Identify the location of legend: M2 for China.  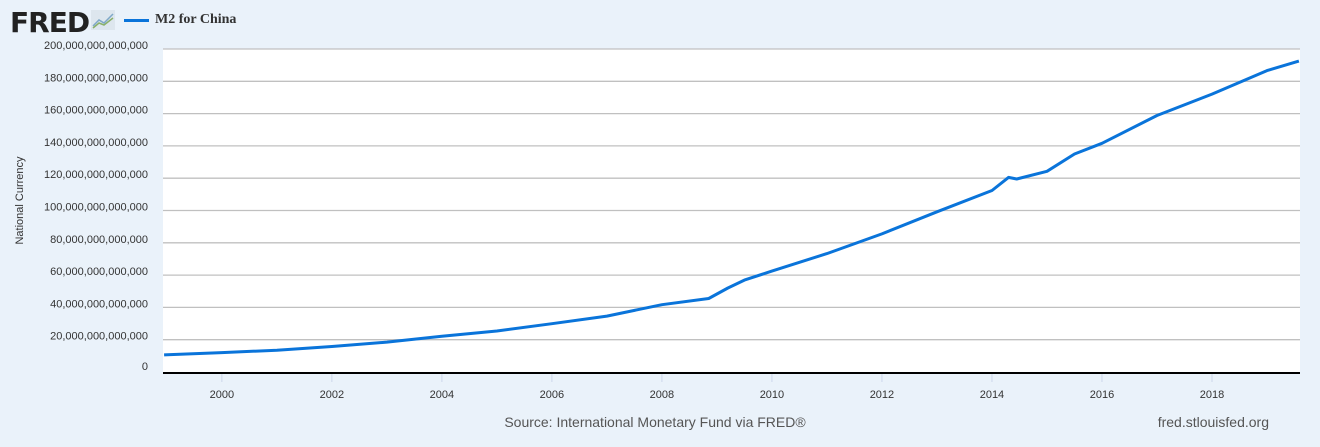
(180, 20).